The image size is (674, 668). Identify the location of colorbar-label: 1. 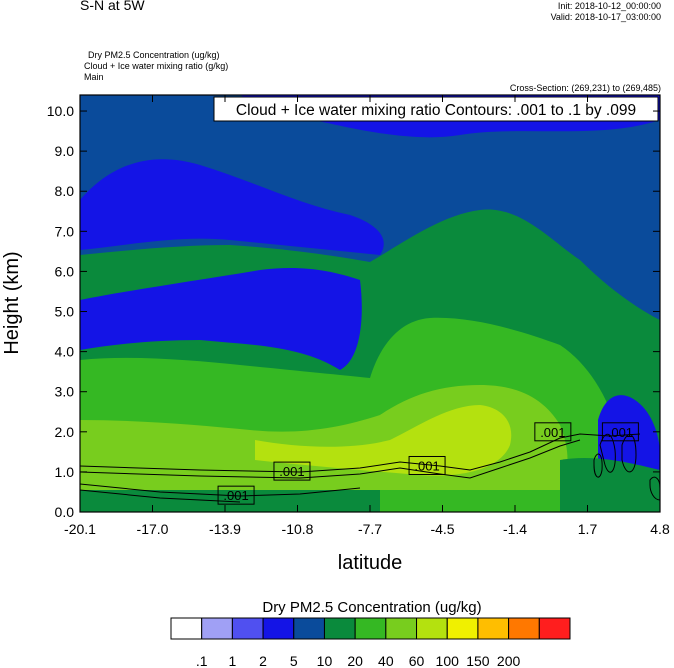
(232, 660).